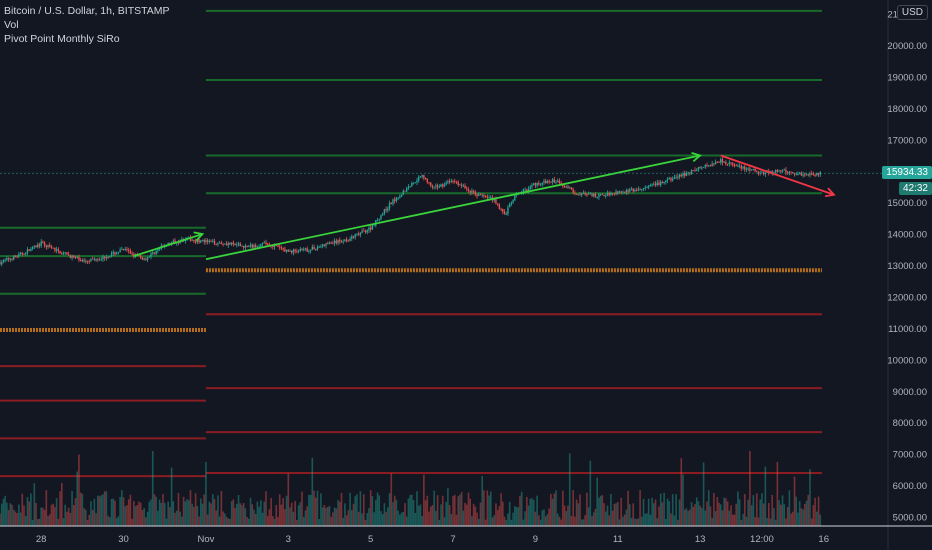 The image size is (932, 550). I want to click on x-tick-label: 16, so click(823, 539).